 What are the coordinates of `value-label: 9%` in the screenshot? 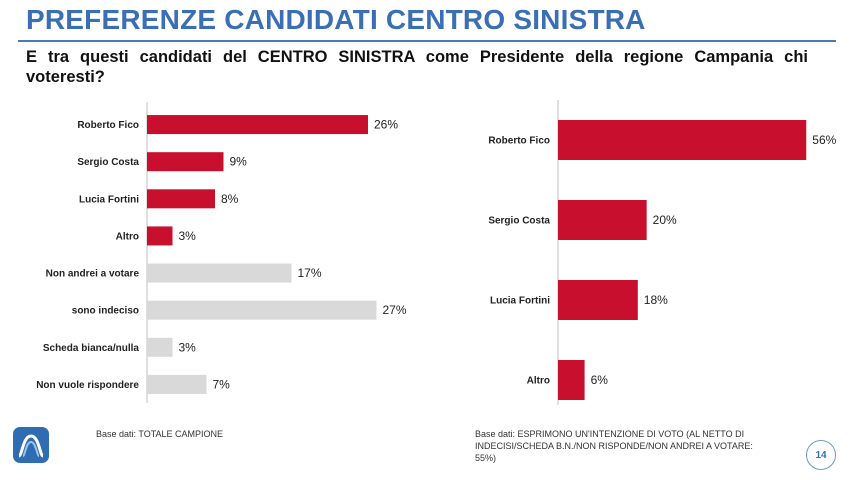 It's located at (239, 162).